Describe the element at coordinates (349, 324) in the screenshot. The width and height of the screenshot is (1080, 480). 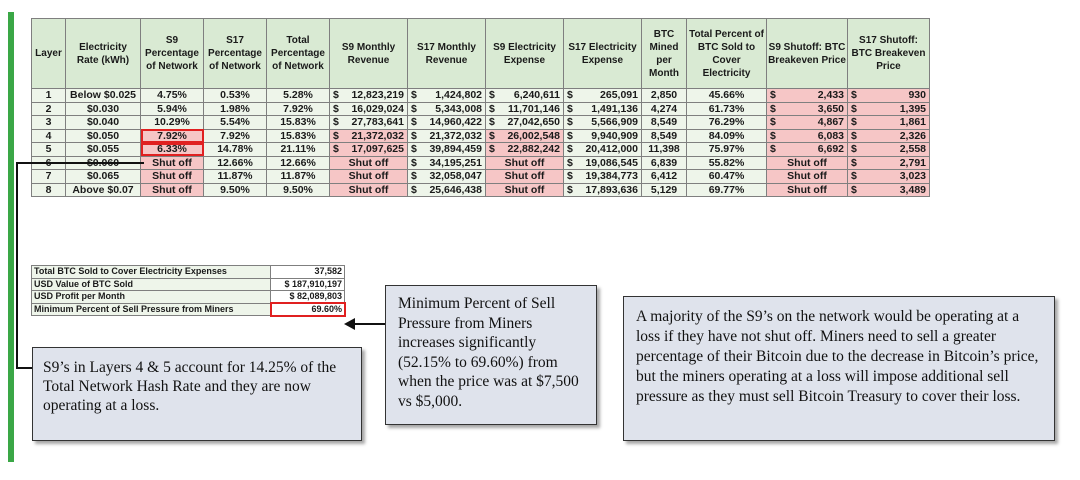
I see `arrow-head-icon` at that location.